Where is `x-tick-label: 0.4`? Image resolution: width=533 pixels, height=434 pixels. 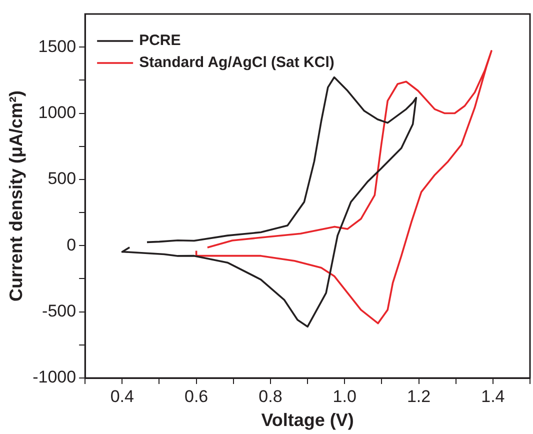
x-tick-label: 0.4 is located at coordinates (122, 396).